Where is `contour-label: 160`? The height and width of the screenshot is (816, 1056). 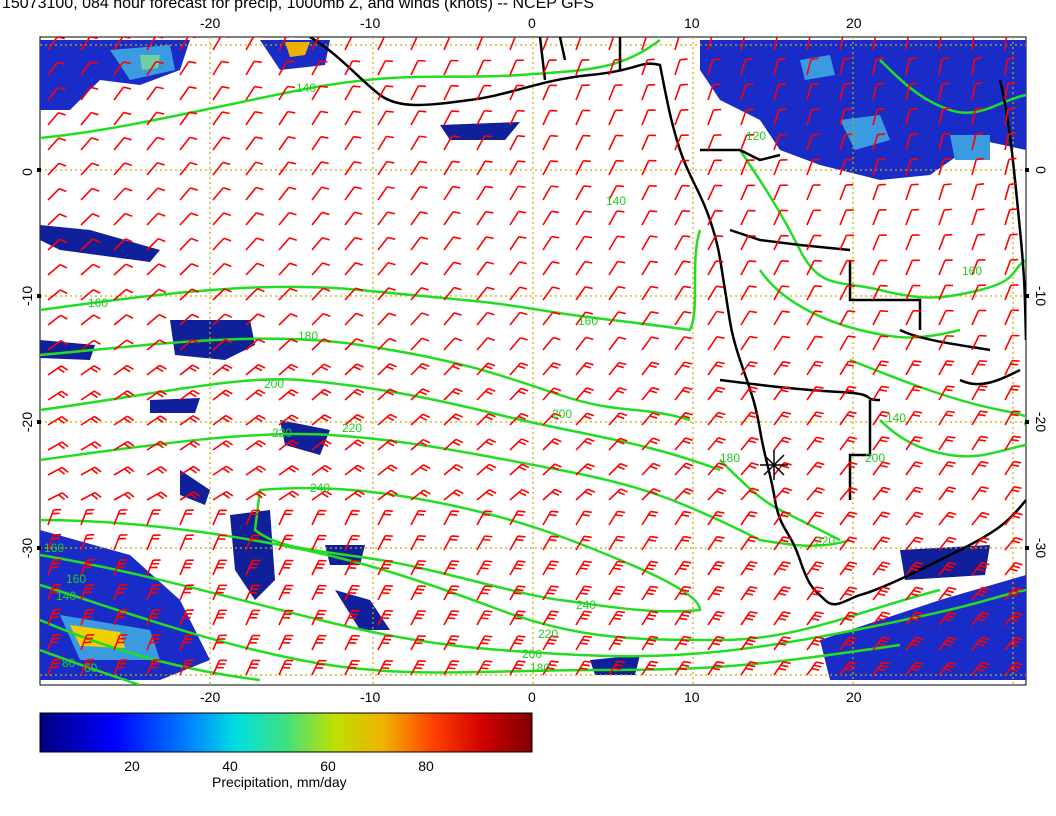 contour-label: 160 is located at coordinates (972, 271).